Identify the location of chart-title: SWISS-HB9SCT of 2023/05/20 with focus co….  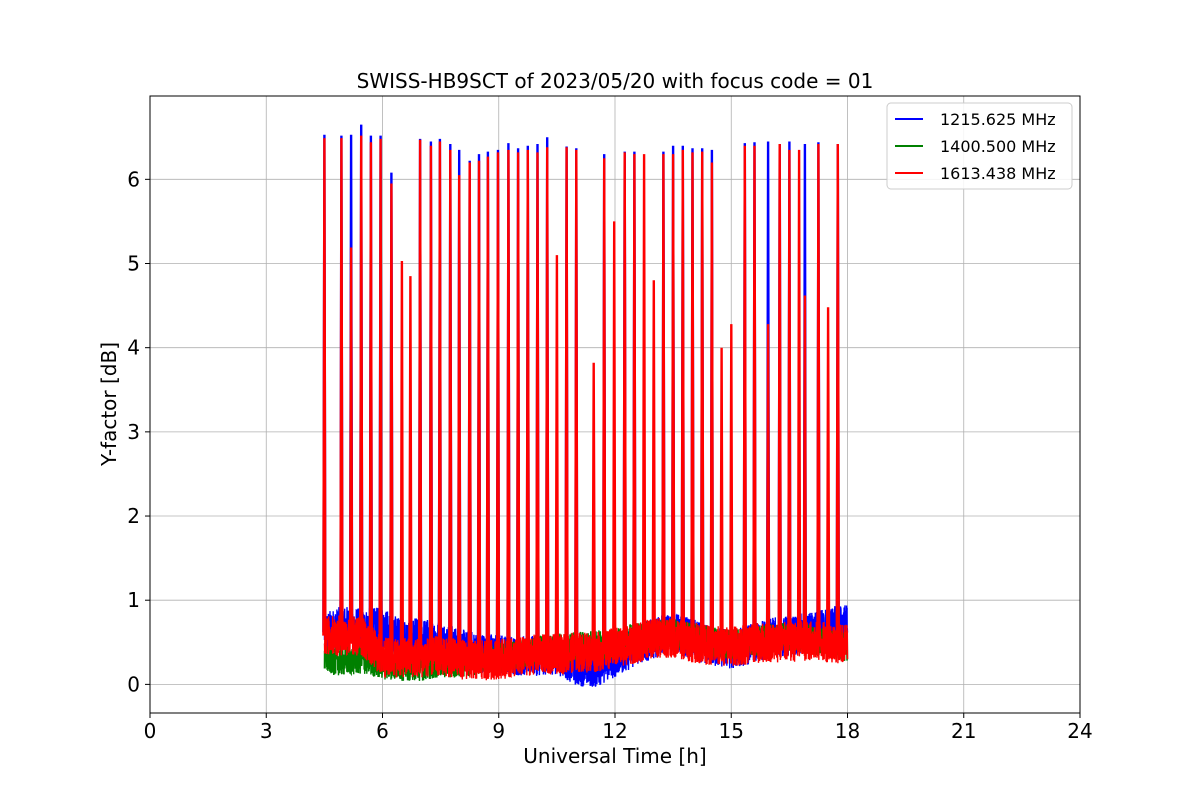
(615, 81).